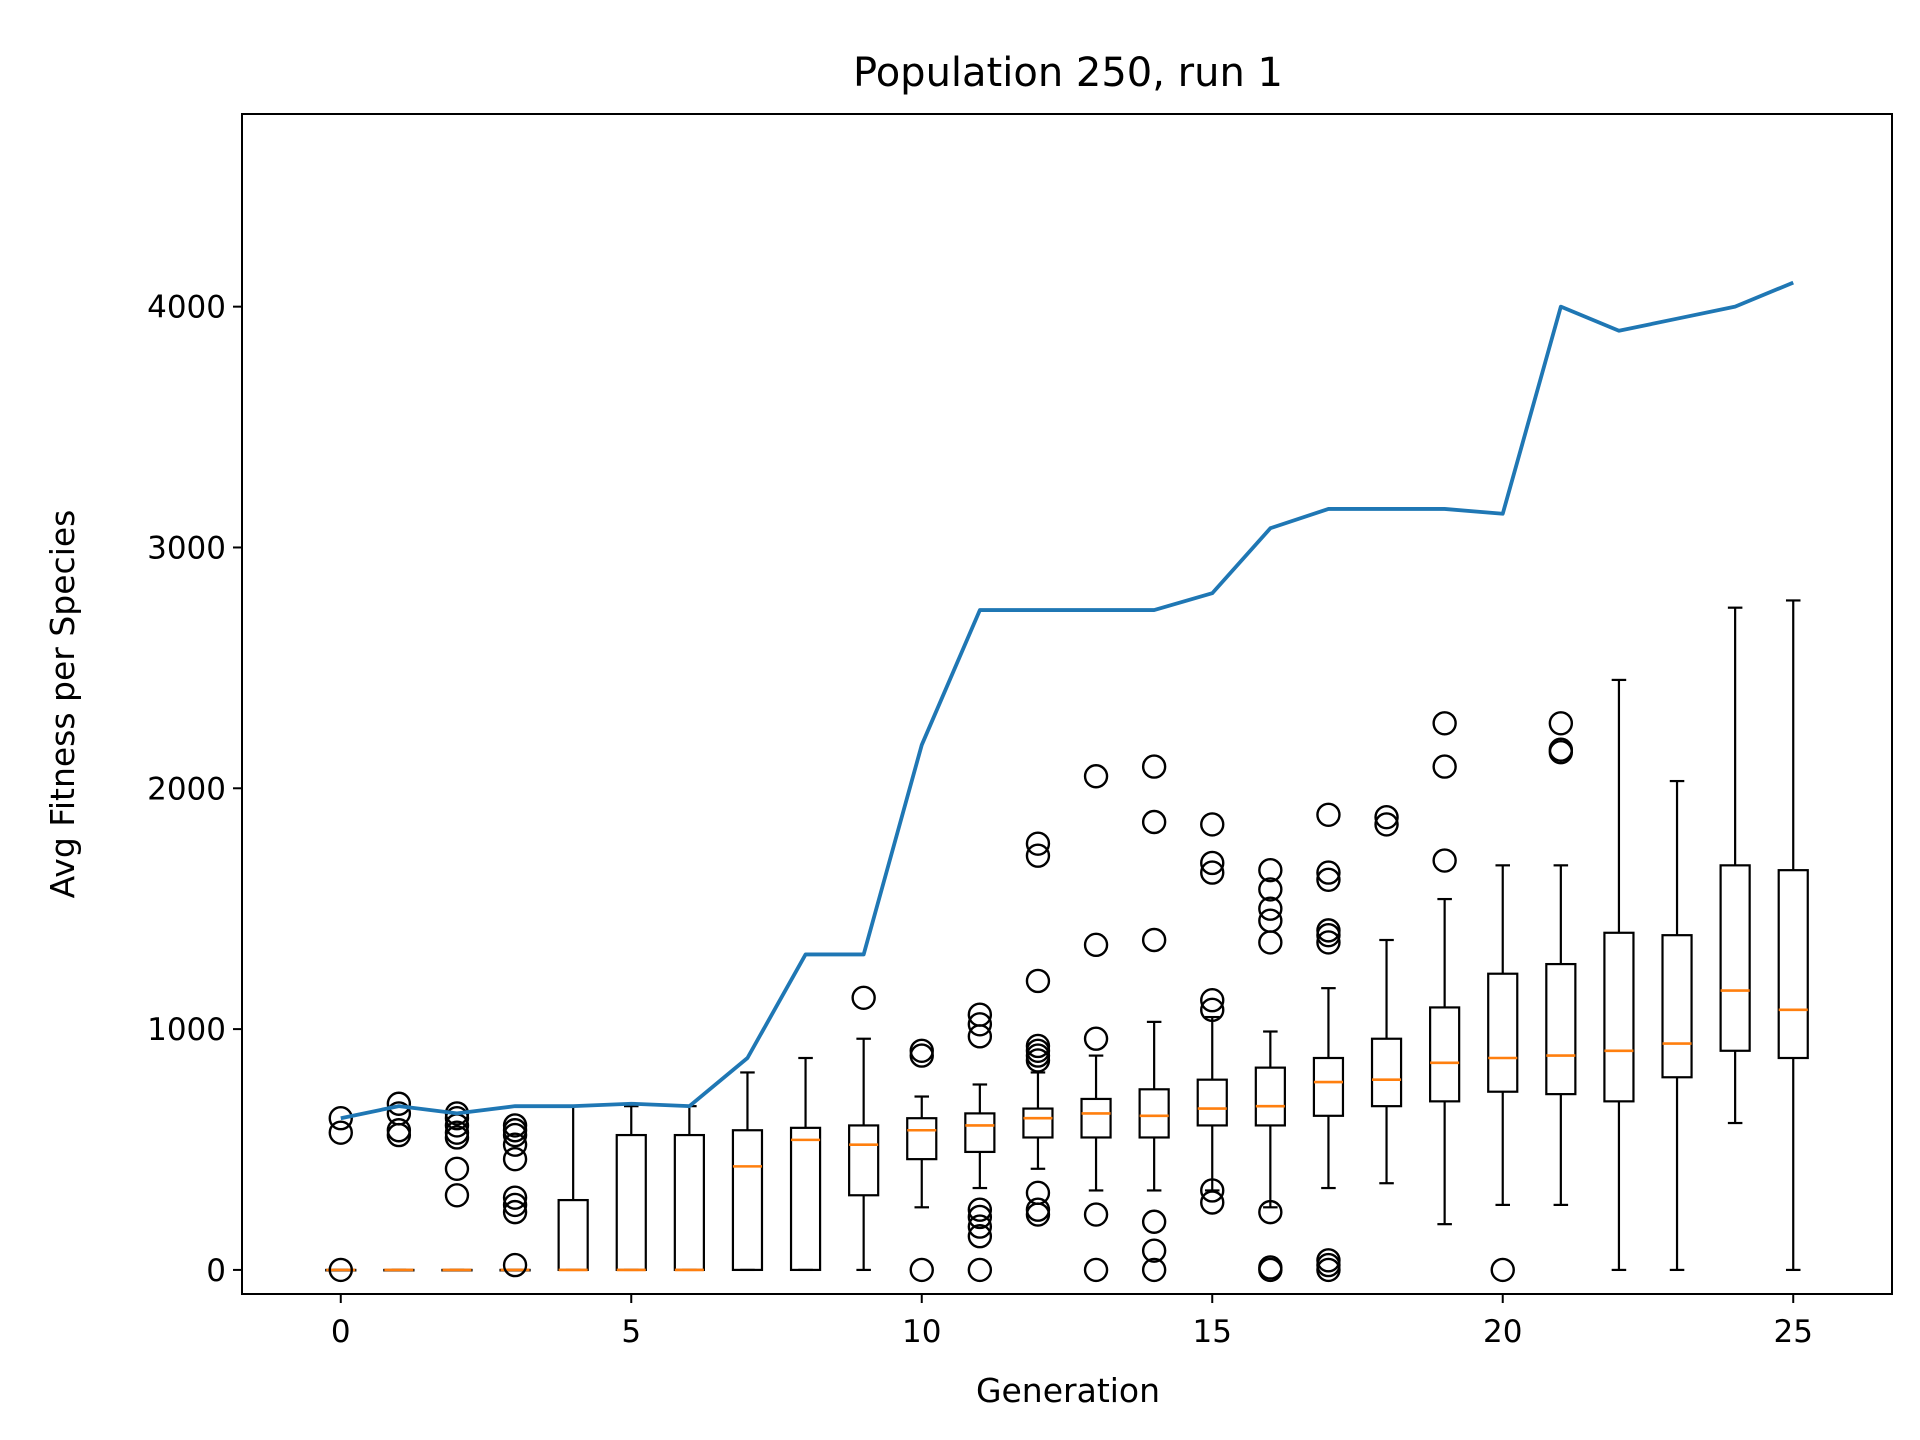 The height and width of the screenshot is (1440, 1920). What do you see at coordinates (186, 1030) in the screenshot?
I see `y-tick-label: 1000` at bounding box center [186, 1030].